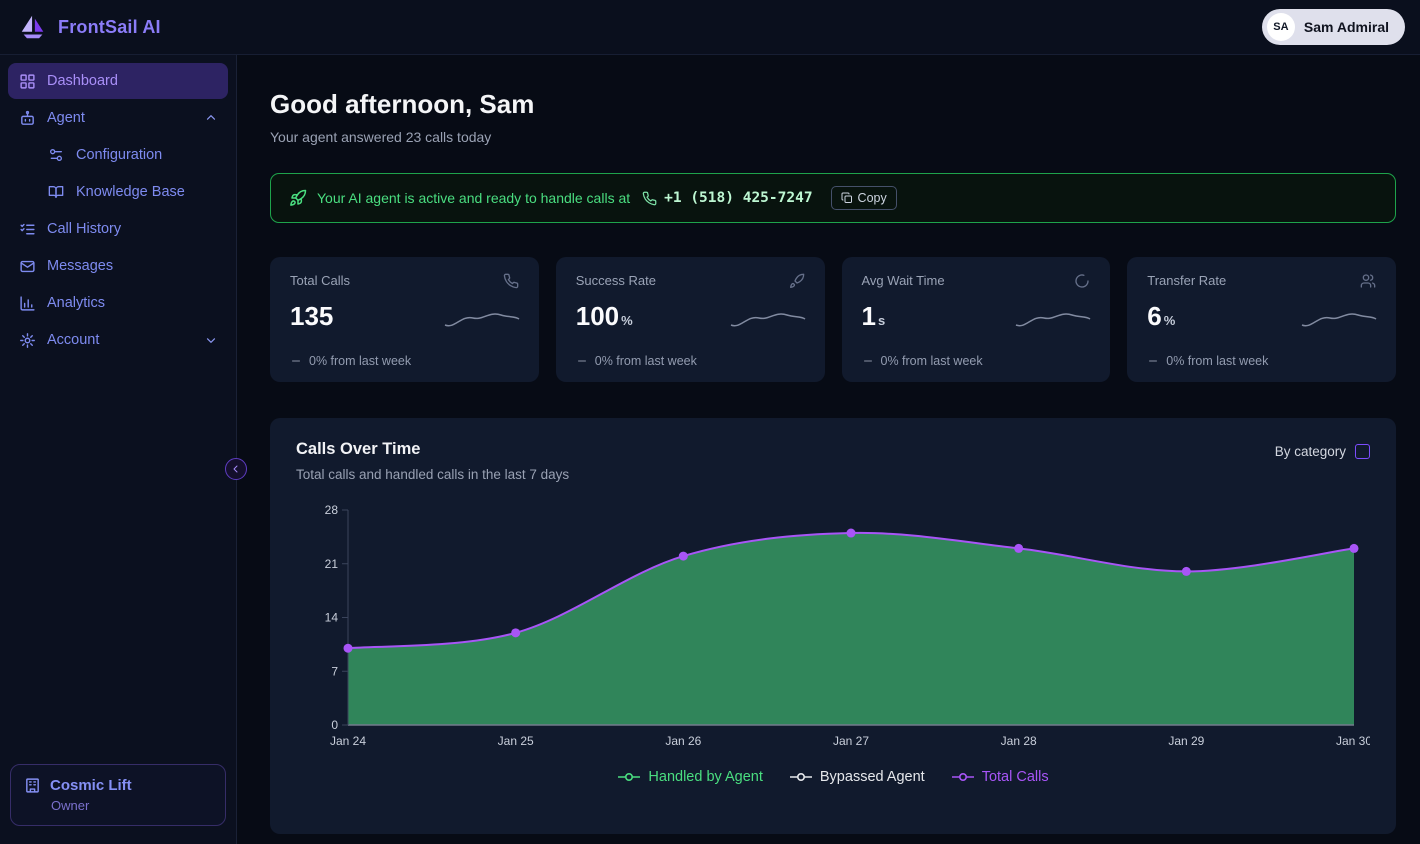  I want to click on stat-card-avg-wait-time: Avg Wait Time 1 s 0% from last week, so click(976, 319).